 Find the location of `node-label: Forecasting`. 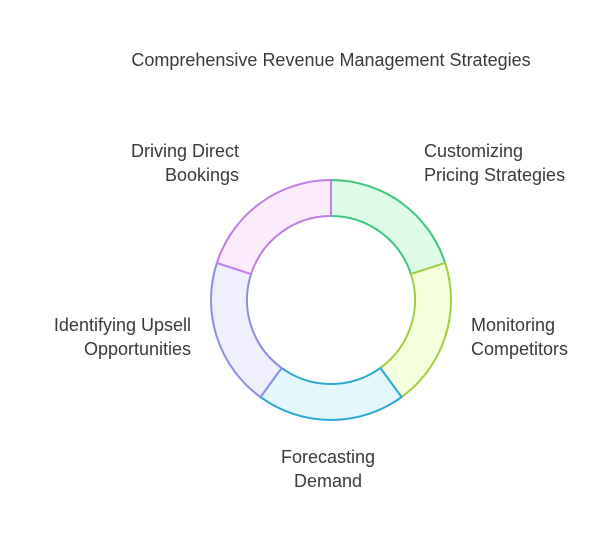

node-label: Forecasting is located at coordinates (328, 457).